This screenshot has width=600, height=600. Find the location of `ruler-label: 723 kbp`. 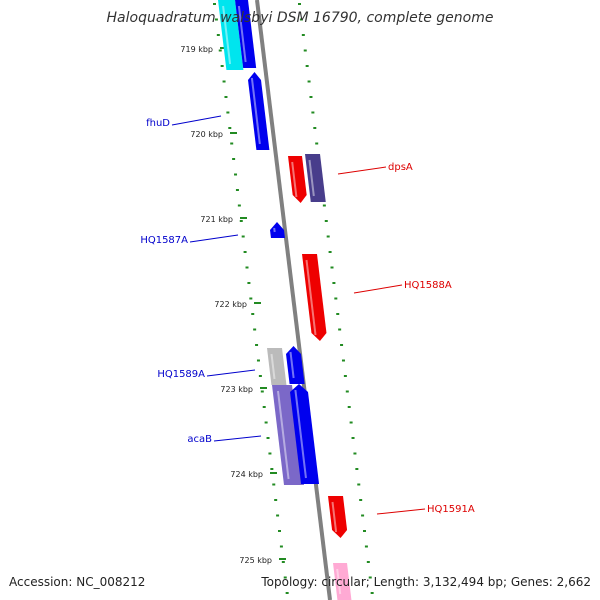

ruler-label: 723 kbp is located at coordinates (236, 389).